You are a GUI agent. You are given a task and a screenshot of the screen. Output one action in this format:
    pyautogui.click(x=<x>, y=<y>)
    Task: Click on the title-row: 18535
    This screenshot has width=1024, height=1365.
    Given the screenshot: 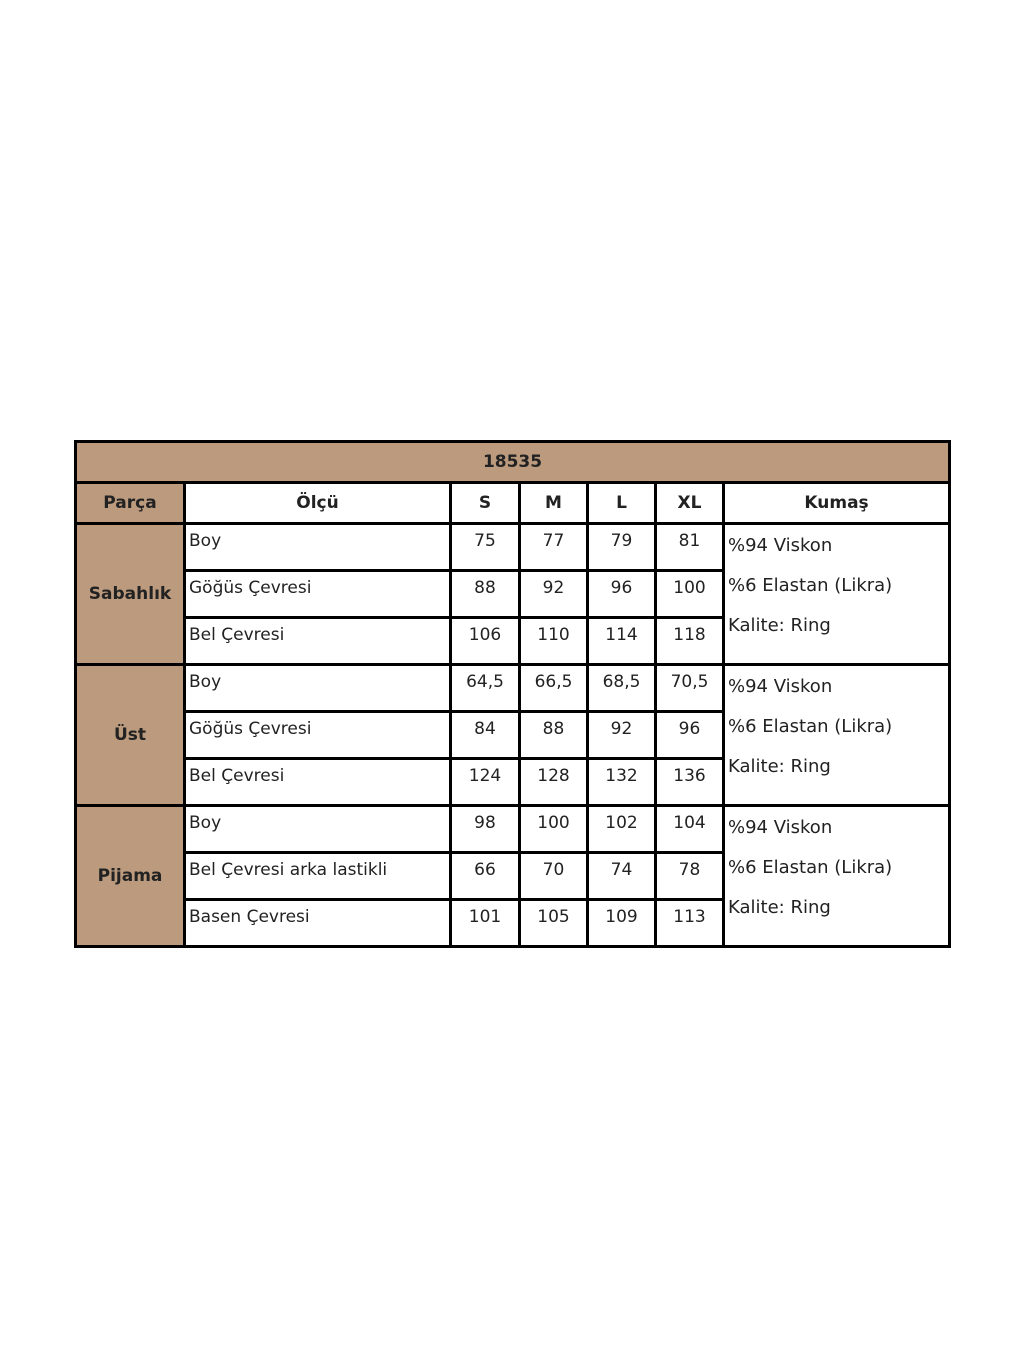 What is the action you would take?
    pyautogui.click(x=512, y=462)
    